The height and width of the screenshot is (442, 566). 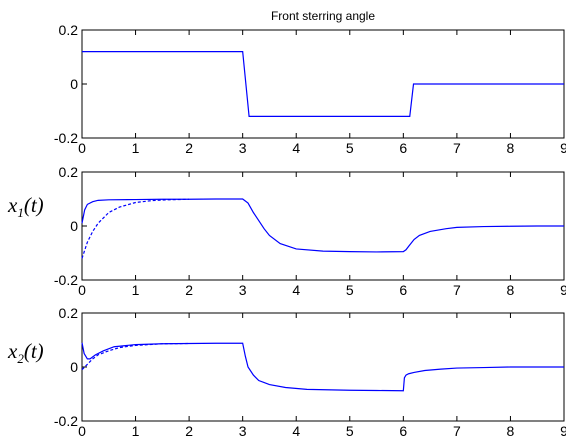 I want to click on chart-title: Front sterring angle, so click(x=323, y=16).